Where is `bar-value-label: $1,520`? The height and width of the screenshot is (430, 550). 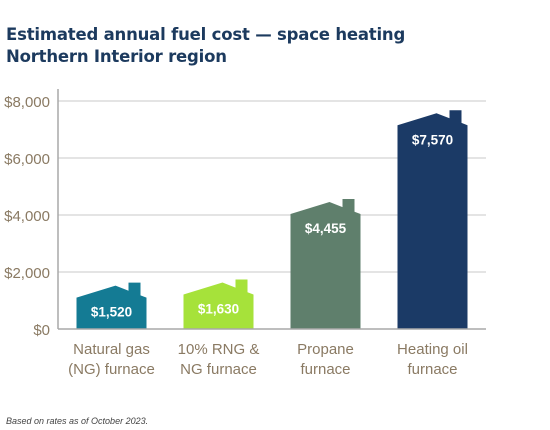
bar-value-label: $1,520 is located at coordinates (111, 312).